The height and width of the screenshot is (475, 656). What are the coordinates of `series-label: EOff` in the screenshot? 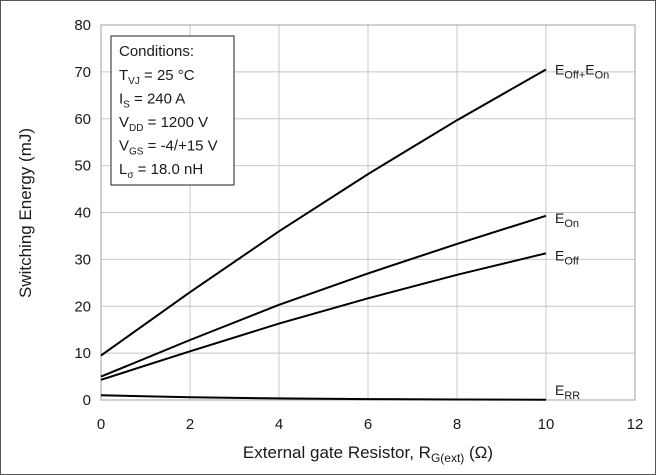 It's located at (567, 257).